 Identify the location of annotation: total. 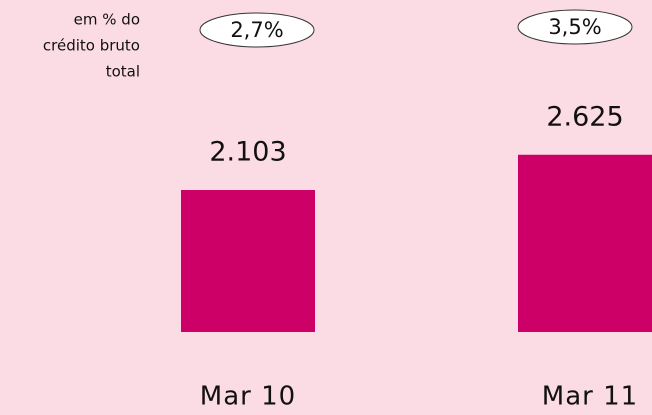
(123, 72).